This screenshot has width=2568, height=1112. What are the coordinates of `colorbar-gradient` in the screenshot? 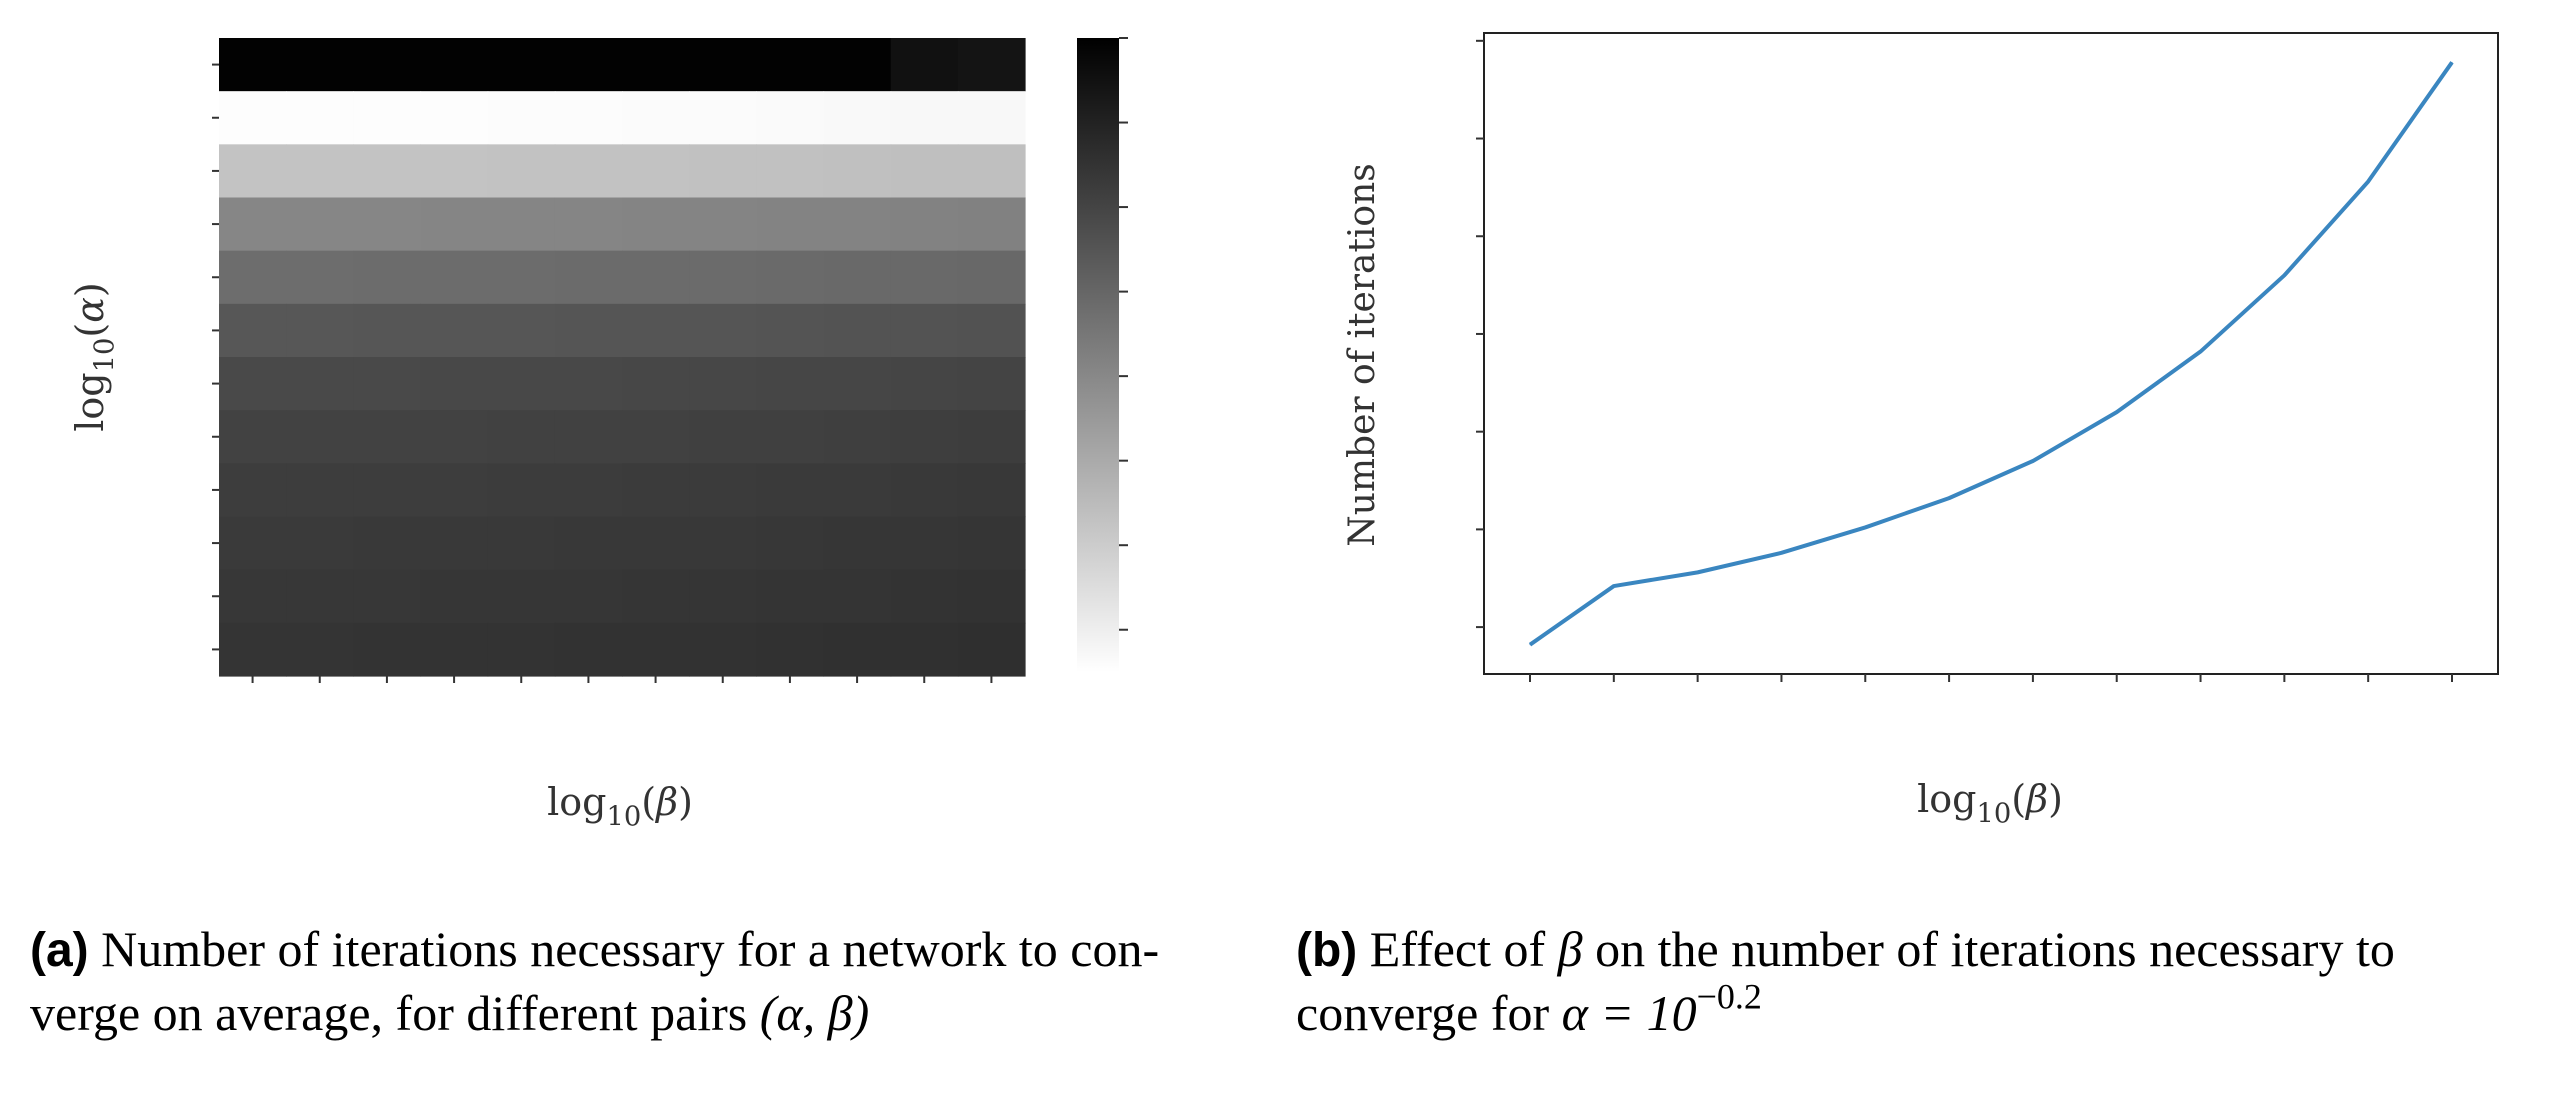 It's located at (1098, 355).